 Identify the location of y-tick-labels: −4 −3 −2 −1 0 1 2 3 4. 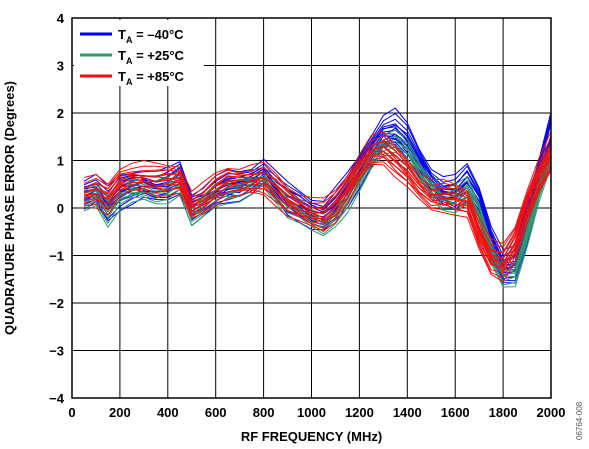
(57, 208).